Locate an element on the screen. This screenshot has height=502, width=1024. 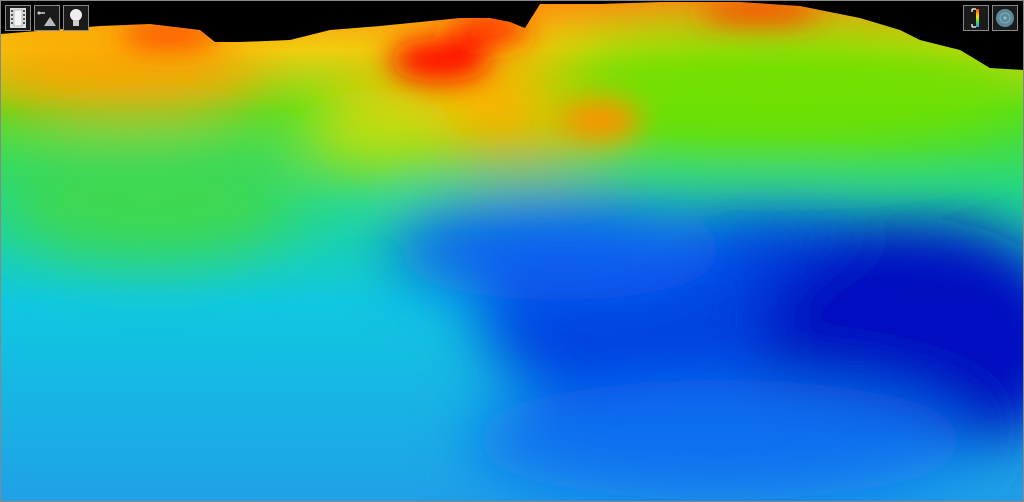
film-strip-icon is located at coordinates (18, 18).